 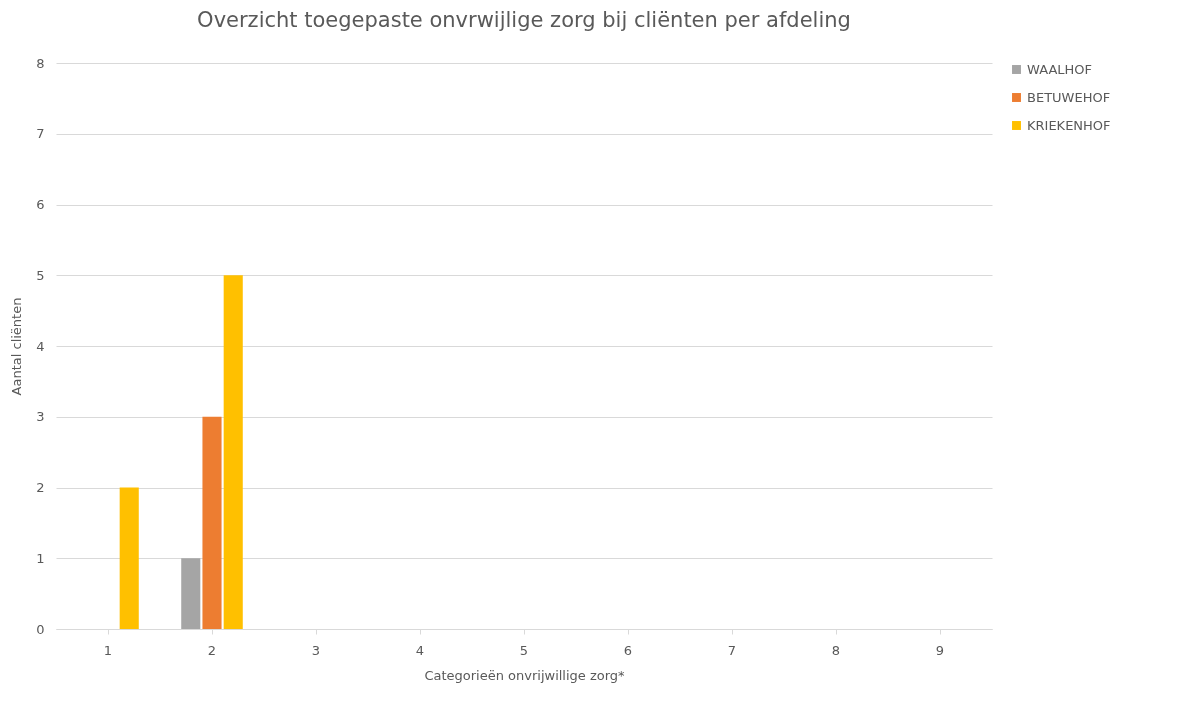 I want to click on x-tick-label: 7, so click(x=732, y=650).